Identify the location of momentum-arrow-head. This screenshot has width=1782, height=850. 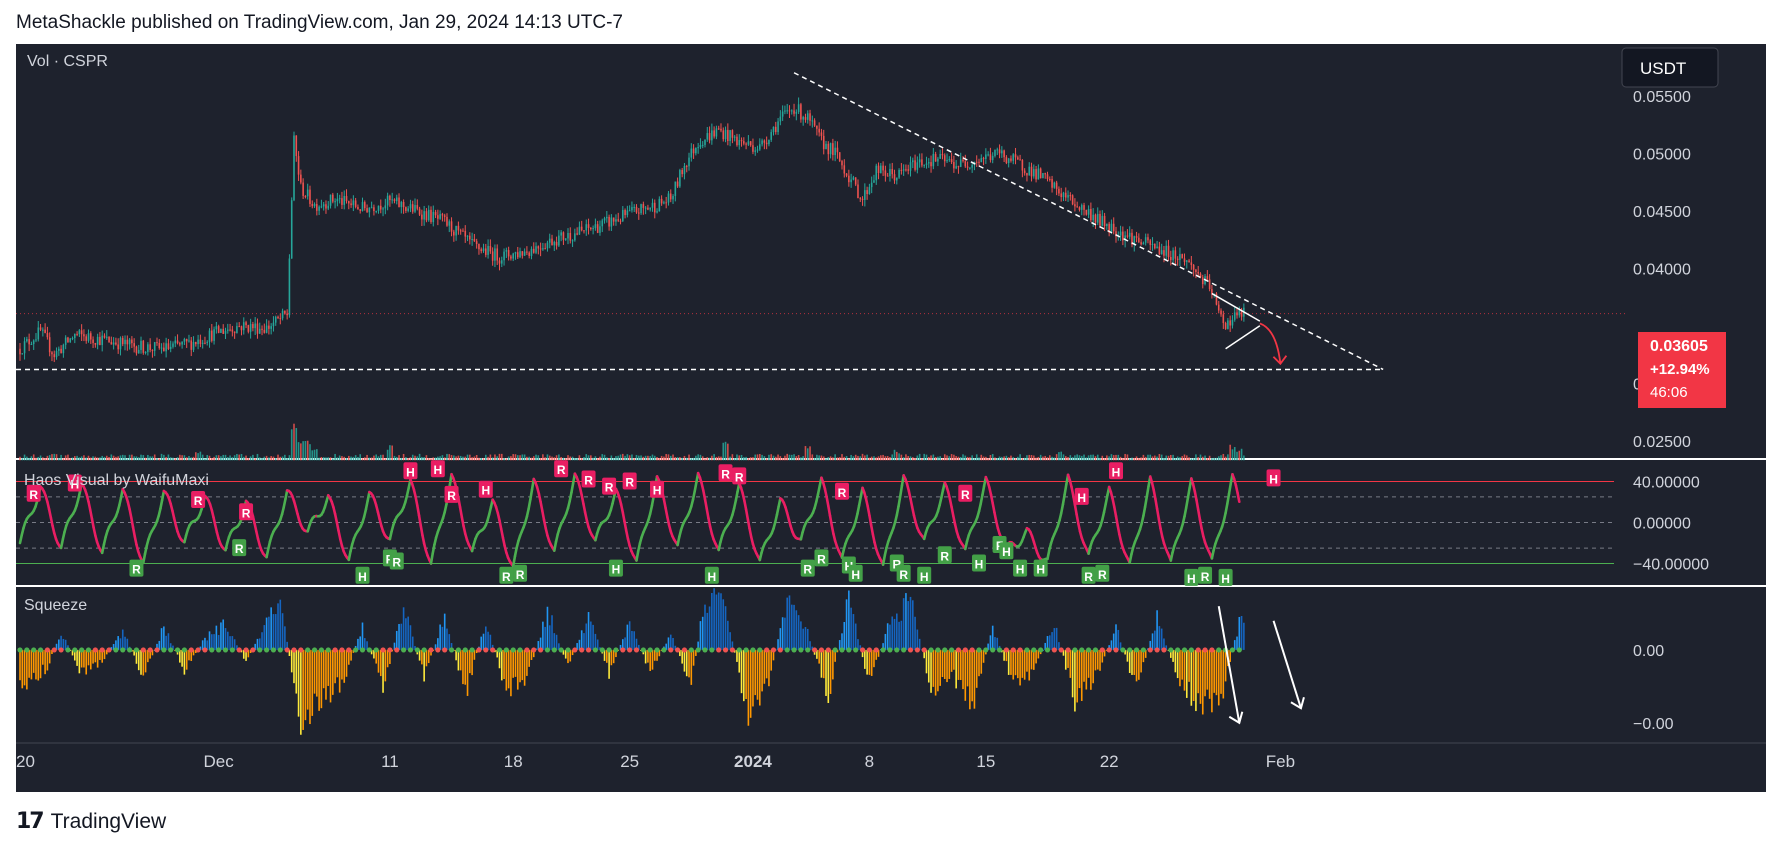
(1297, 703).